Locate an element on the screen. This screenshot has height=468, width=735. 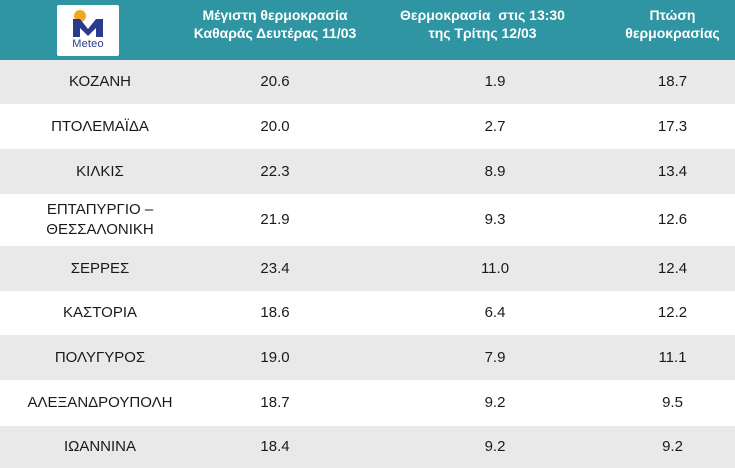
city-cell: ΑΛΕΞΑΝΔΡΟΥΠΟΛΗ is located at coordinates (100, 402).